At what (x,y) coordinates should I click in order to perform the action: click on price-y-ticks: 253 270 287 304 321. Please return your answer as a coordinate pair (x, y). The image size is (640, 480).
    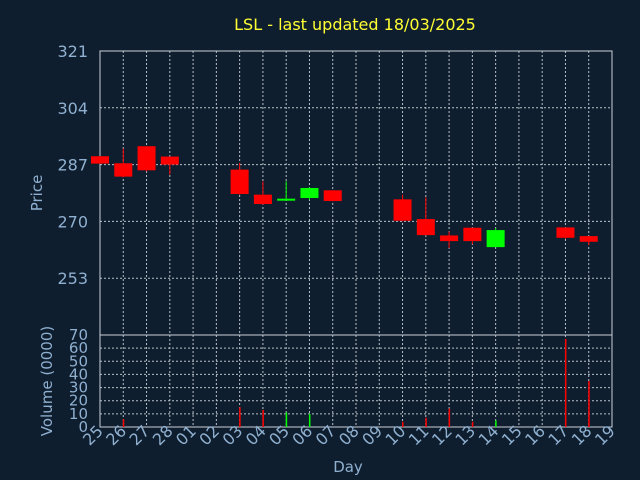
    Looking at the image, I should click on (72, 165).